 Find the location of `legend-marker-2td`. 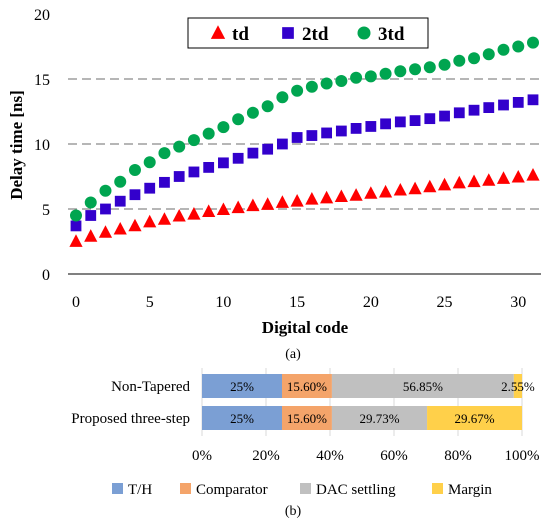

legend-marker-2td is located at coordinates (288, 33).